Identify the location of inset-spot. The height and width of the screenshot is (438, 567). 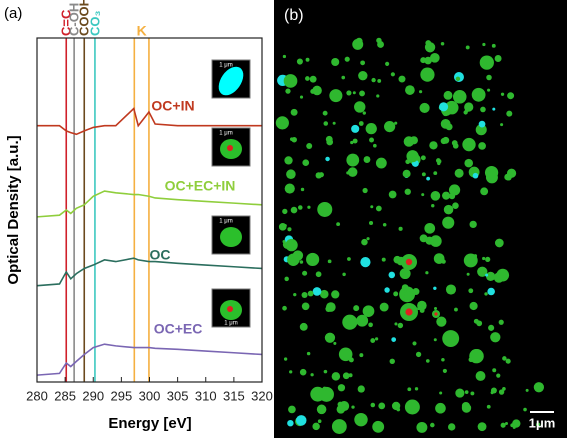
(230, 309).